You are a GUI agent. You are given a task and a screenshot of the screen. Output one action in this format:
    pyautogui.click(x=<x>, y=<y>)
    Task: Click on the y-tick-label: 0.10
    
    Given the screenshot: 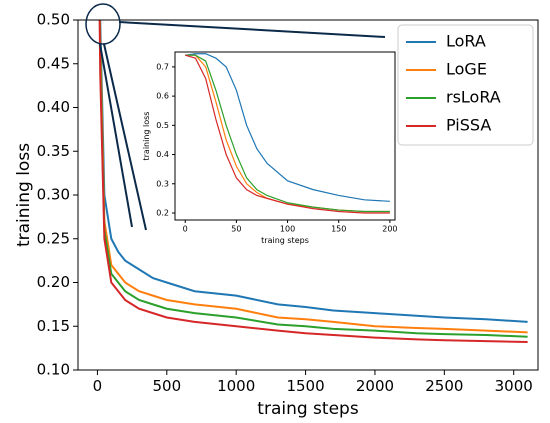 What is the action you would take?
    pyautogui.click(x=53, y=370)
    